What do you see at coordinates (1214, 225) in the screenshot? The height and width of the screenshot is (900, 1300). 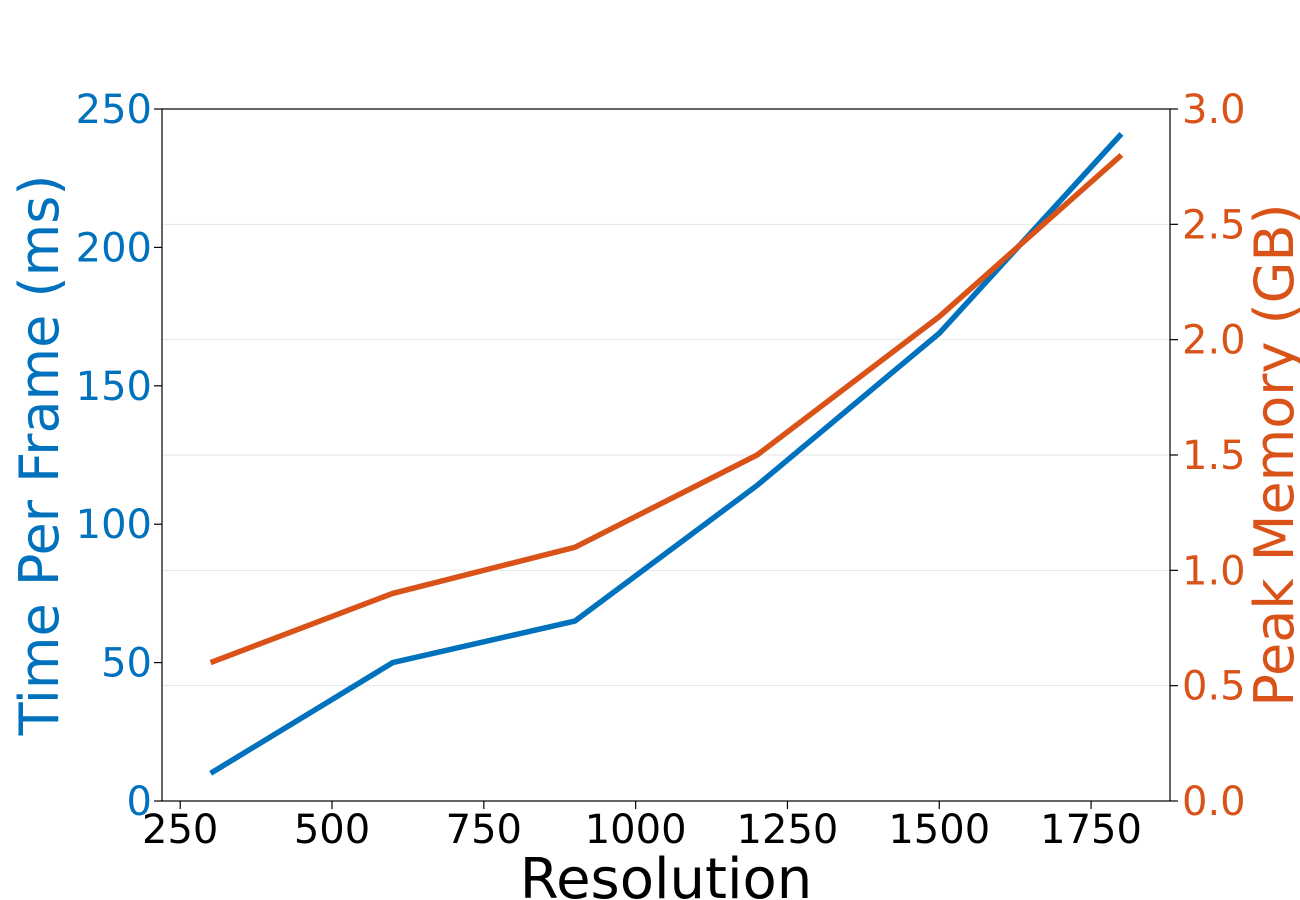 I see `y-right-tick-label: 2.5` at bounding box center [1214, 225].